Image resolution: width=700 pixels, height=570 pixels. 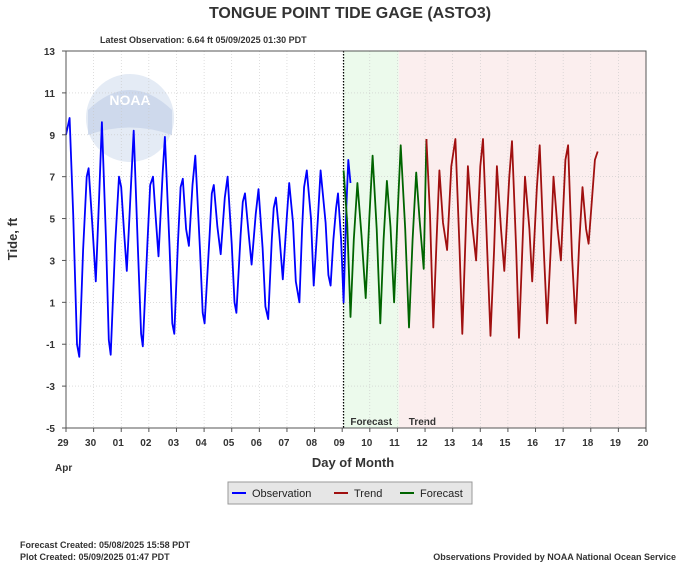 What do you see at coordinates (146, 443) in the screenshot?
I see `x-tick-label: 02` at bounding box center [146, 443].